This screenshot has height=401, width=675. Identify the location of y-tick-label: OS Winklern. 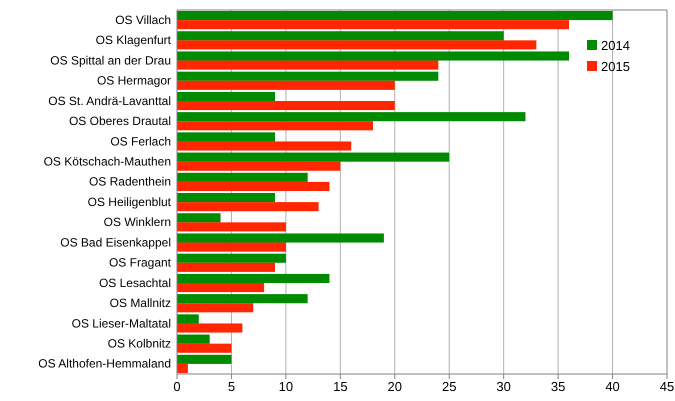
(137, 222).